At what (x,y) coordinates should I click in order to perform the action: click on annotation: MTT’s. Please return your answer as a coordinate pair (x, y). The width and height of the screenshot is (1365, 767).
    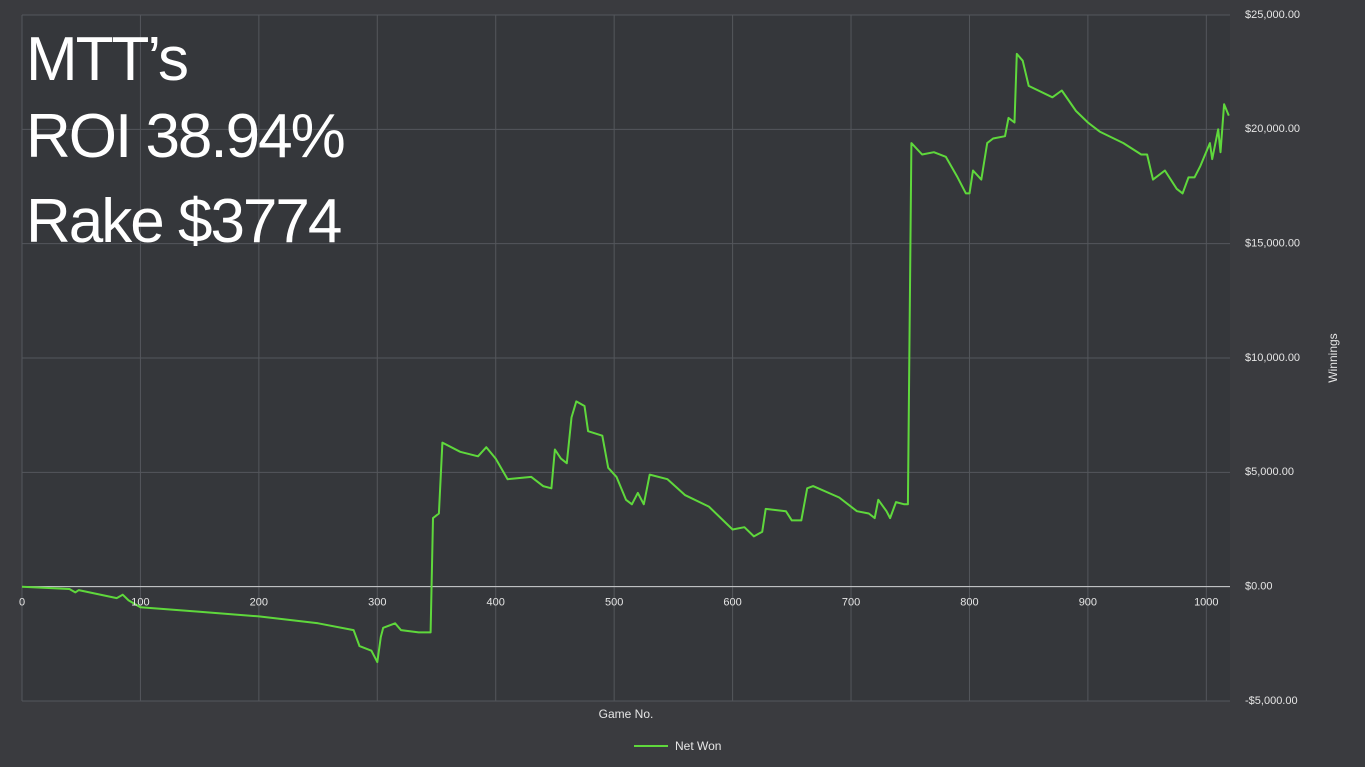
    Looking at the image, I should click on (106, 59).